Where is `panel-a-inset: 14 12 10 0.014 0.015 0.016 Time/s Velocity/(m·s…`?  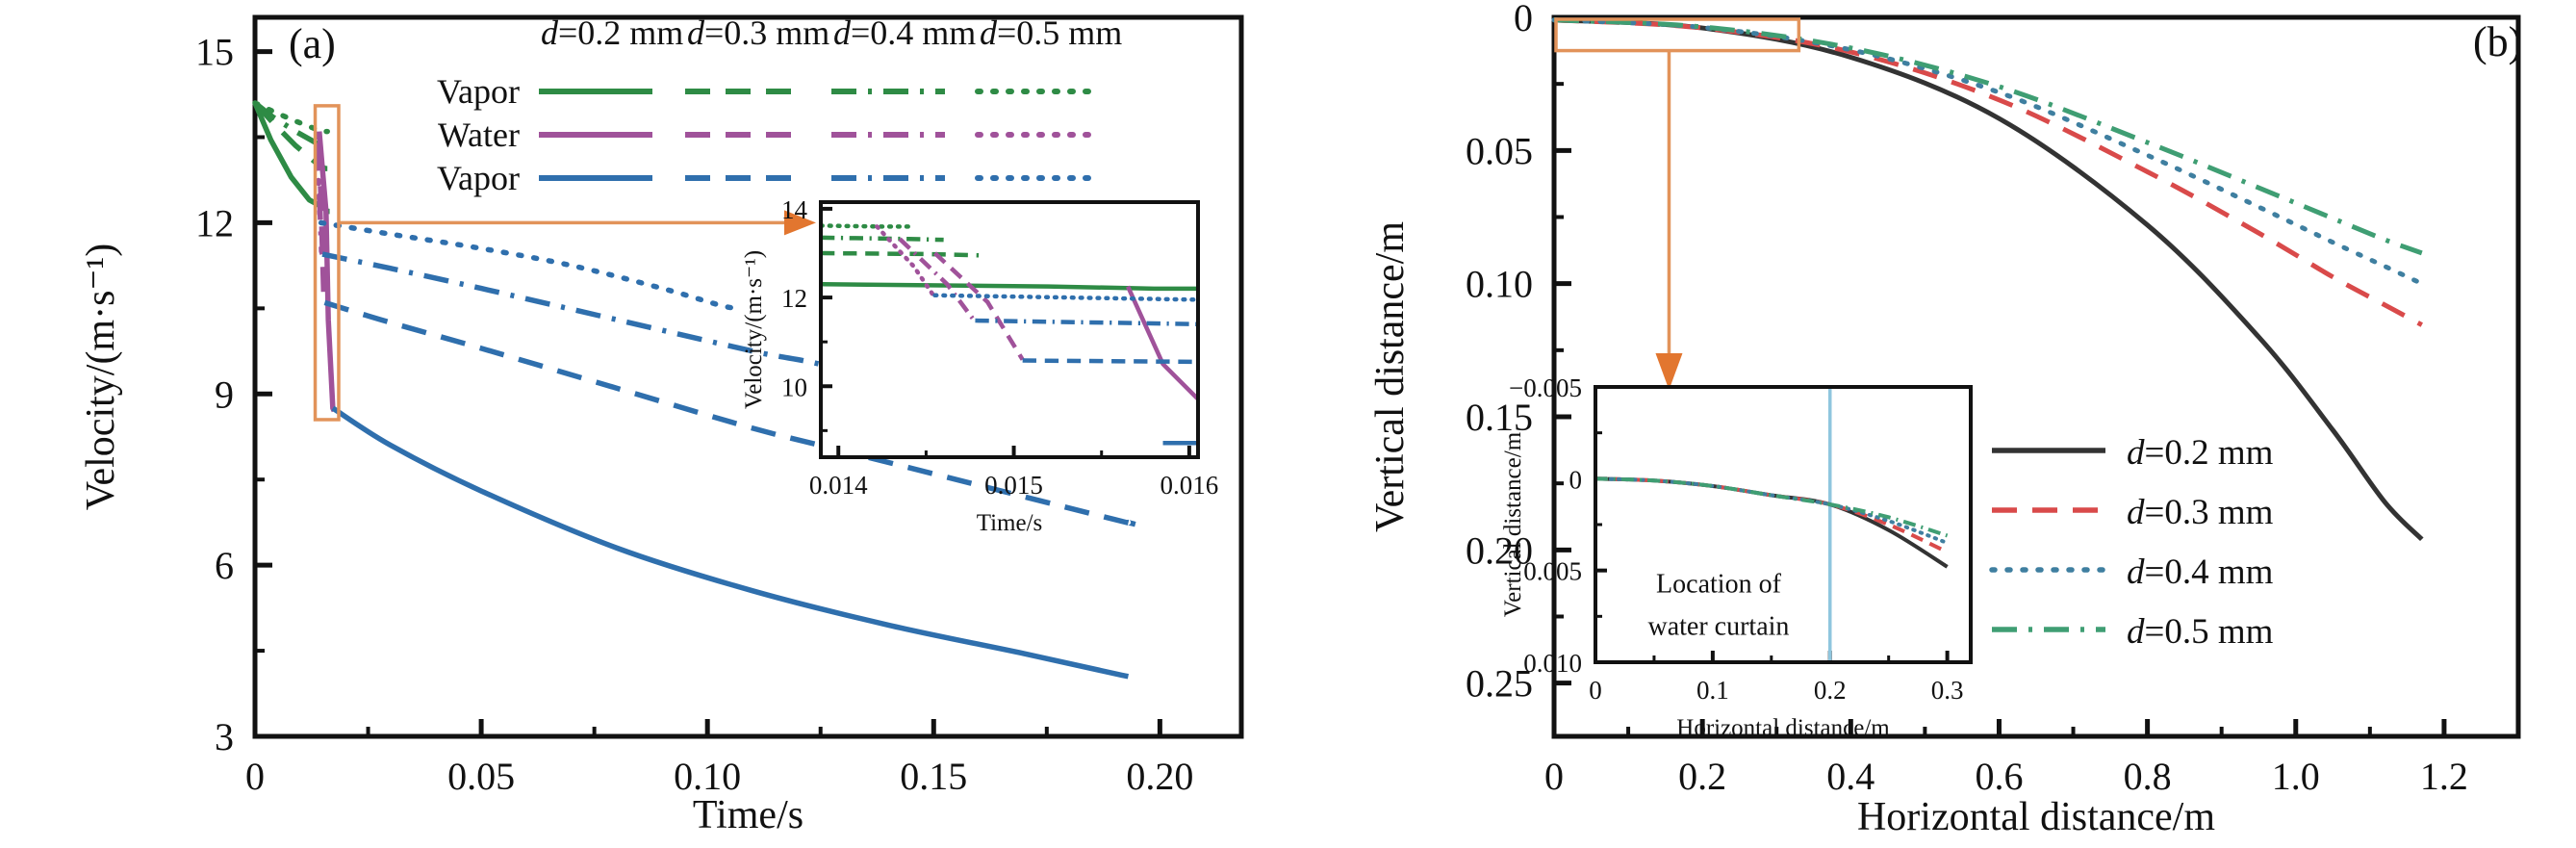 panel-a-inset: 14 12 10 0.014 0.015 0.016 Time/s Velocity/(m·s… is located at coordinates (980, 365).